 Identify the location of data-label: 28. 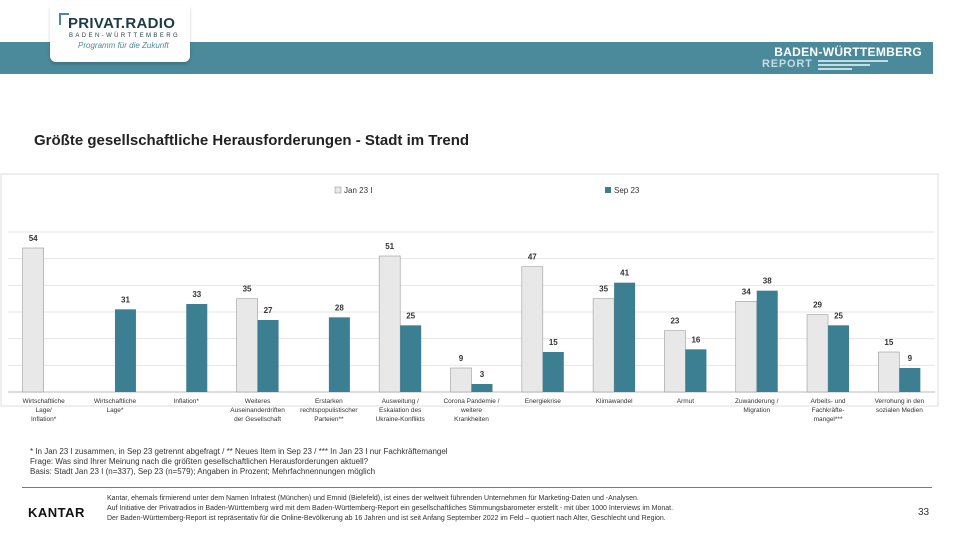
(339, 307).